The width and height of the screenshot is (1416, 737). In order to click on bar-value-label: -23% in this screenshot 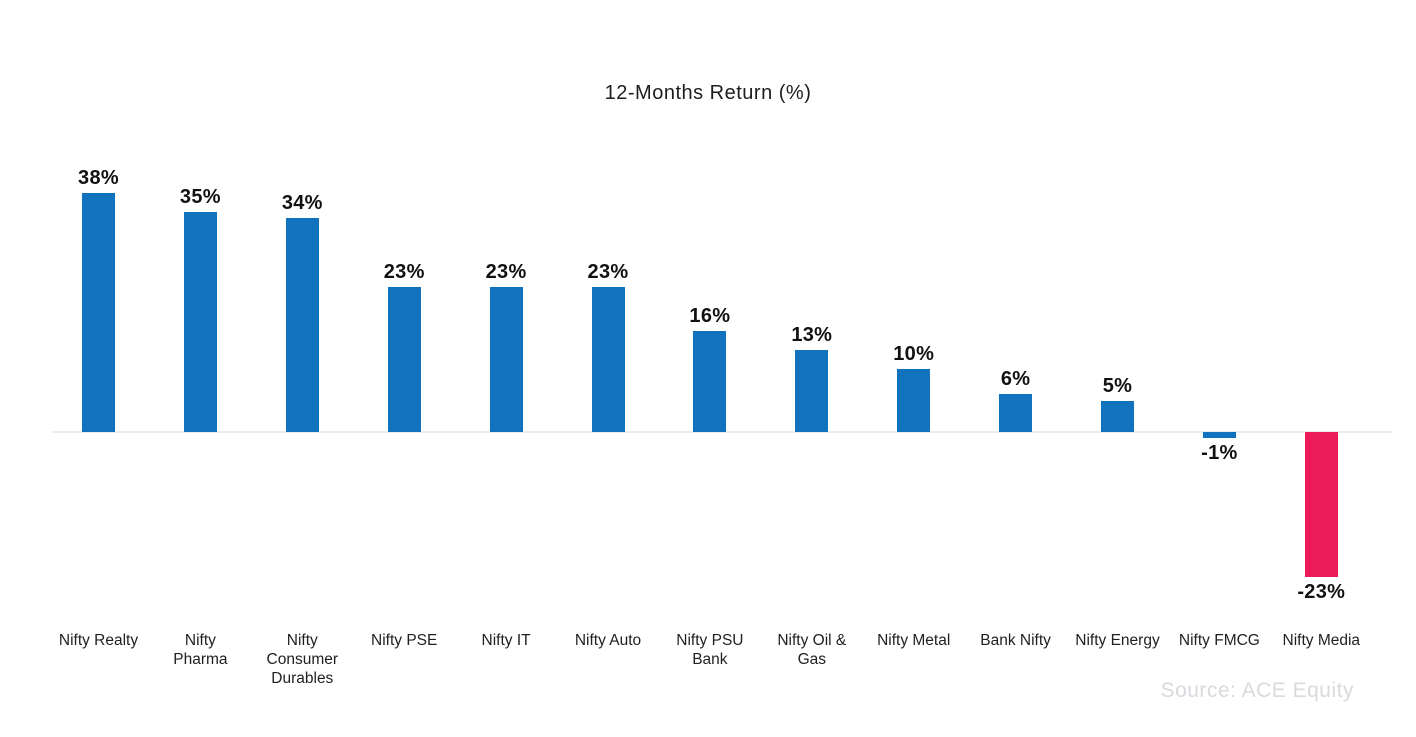, I will do `click(1321, 591)`.